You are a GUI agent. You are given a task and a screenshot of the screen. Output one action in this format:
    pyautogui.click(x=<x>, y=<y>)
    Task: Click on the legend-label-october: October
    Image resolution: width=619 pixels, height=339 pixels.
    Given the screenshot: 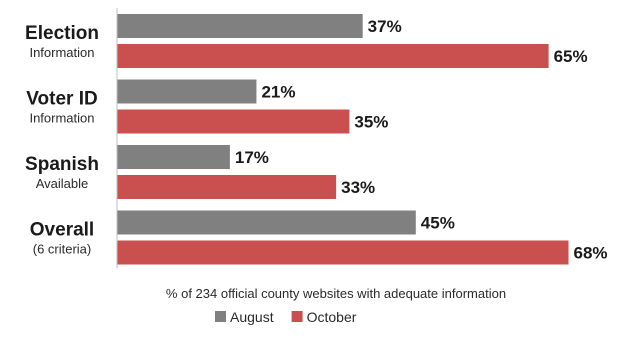 What is the action you would take?
    pyautogui.click(x=332, y=317)
    